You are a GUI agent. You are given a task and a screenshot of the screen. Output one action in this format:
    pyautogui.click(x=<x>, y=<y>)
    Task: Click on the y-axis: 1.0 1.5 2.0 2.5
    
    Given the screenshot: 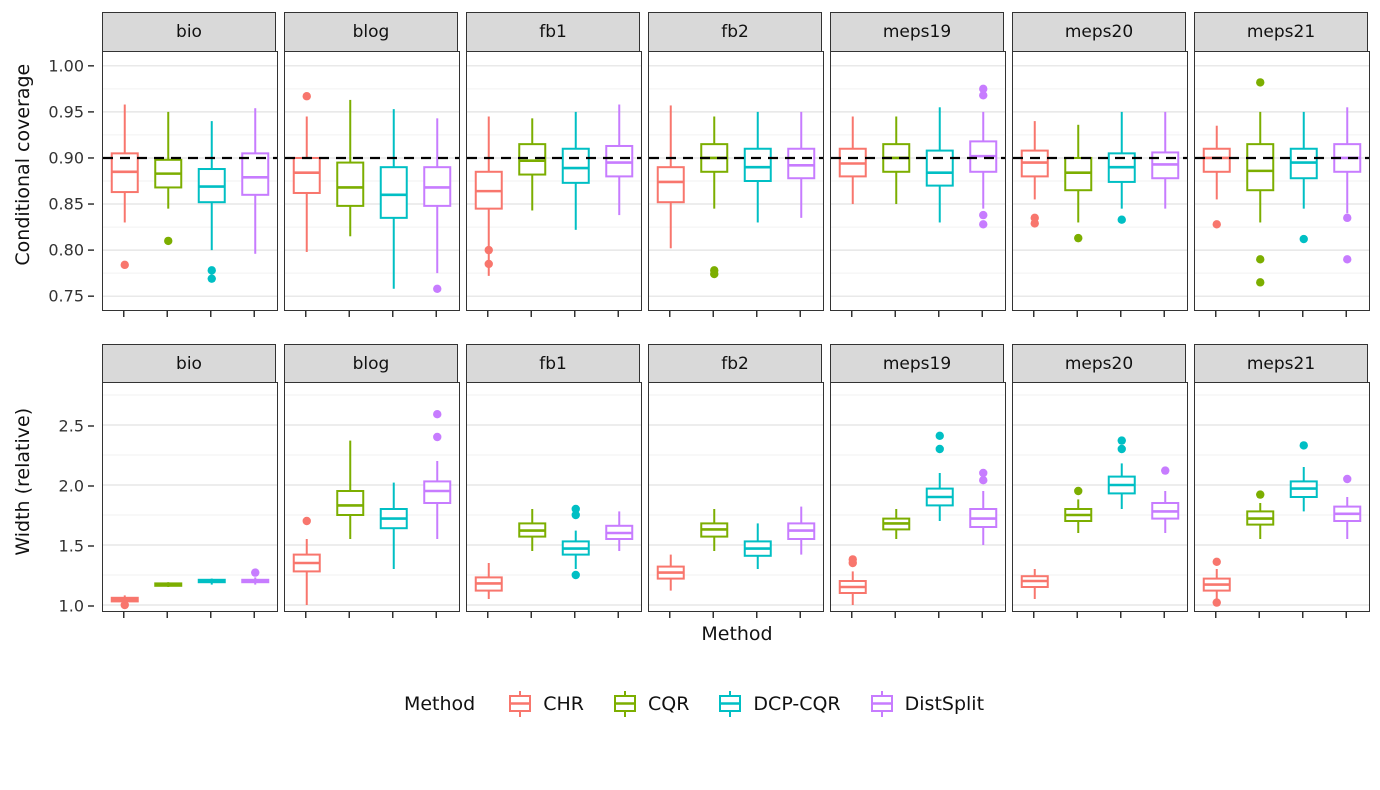 What is the action you would take?
    pyautogui.click(x=66, y=481)
    